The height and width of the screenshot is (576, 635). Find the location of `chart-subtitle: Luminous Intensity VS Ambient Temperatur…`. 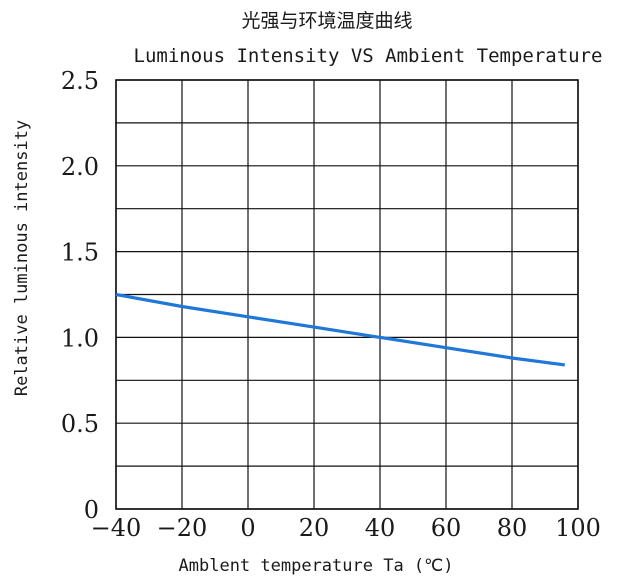

chart-subtitle: Luminous Intensity VS Ambient Temperatur… is located at coordinates (368, 56).